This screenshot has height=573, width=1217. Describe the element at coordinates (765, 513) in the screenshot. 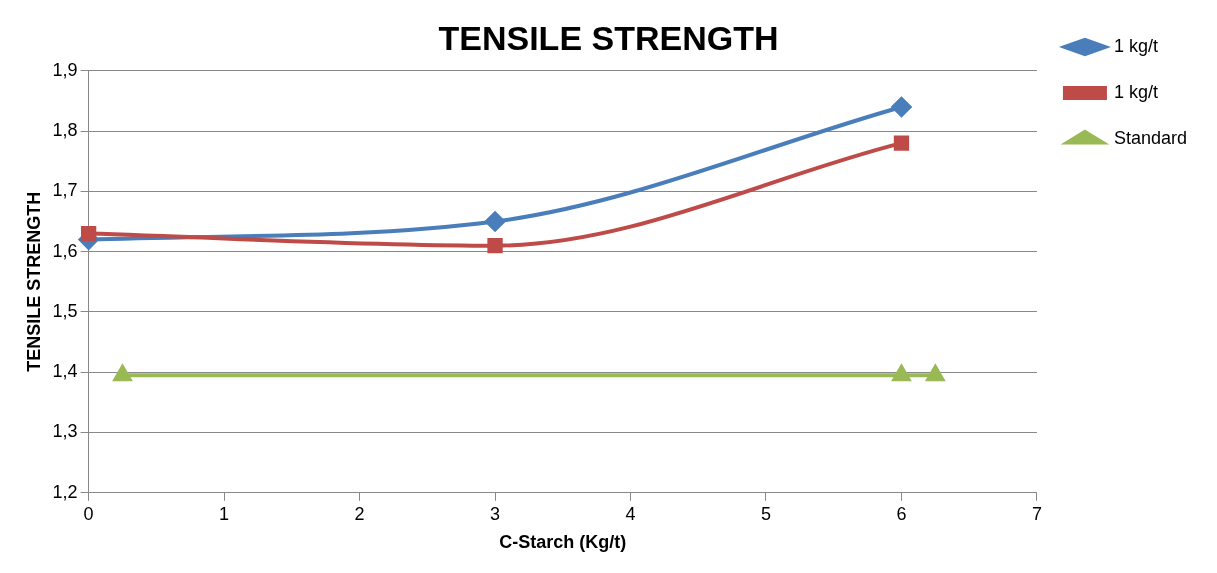

I see `x-tick-label: 5` at that location.